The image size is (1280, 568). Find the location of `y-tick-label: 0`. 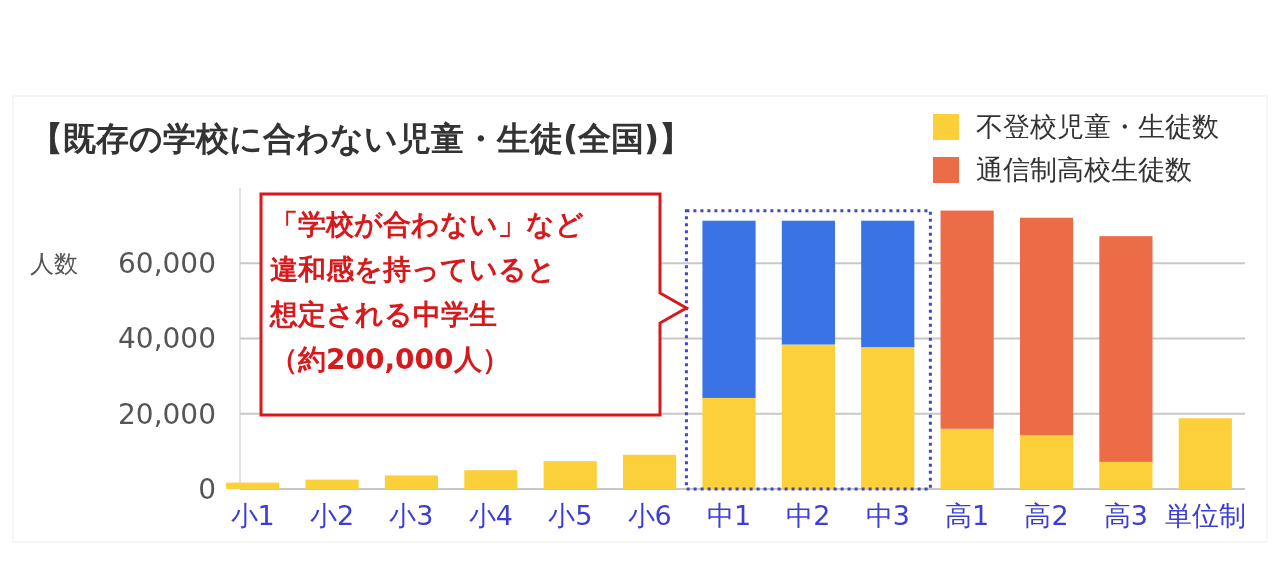

y-tick-label: 0 is located at coordinates (207, 489).